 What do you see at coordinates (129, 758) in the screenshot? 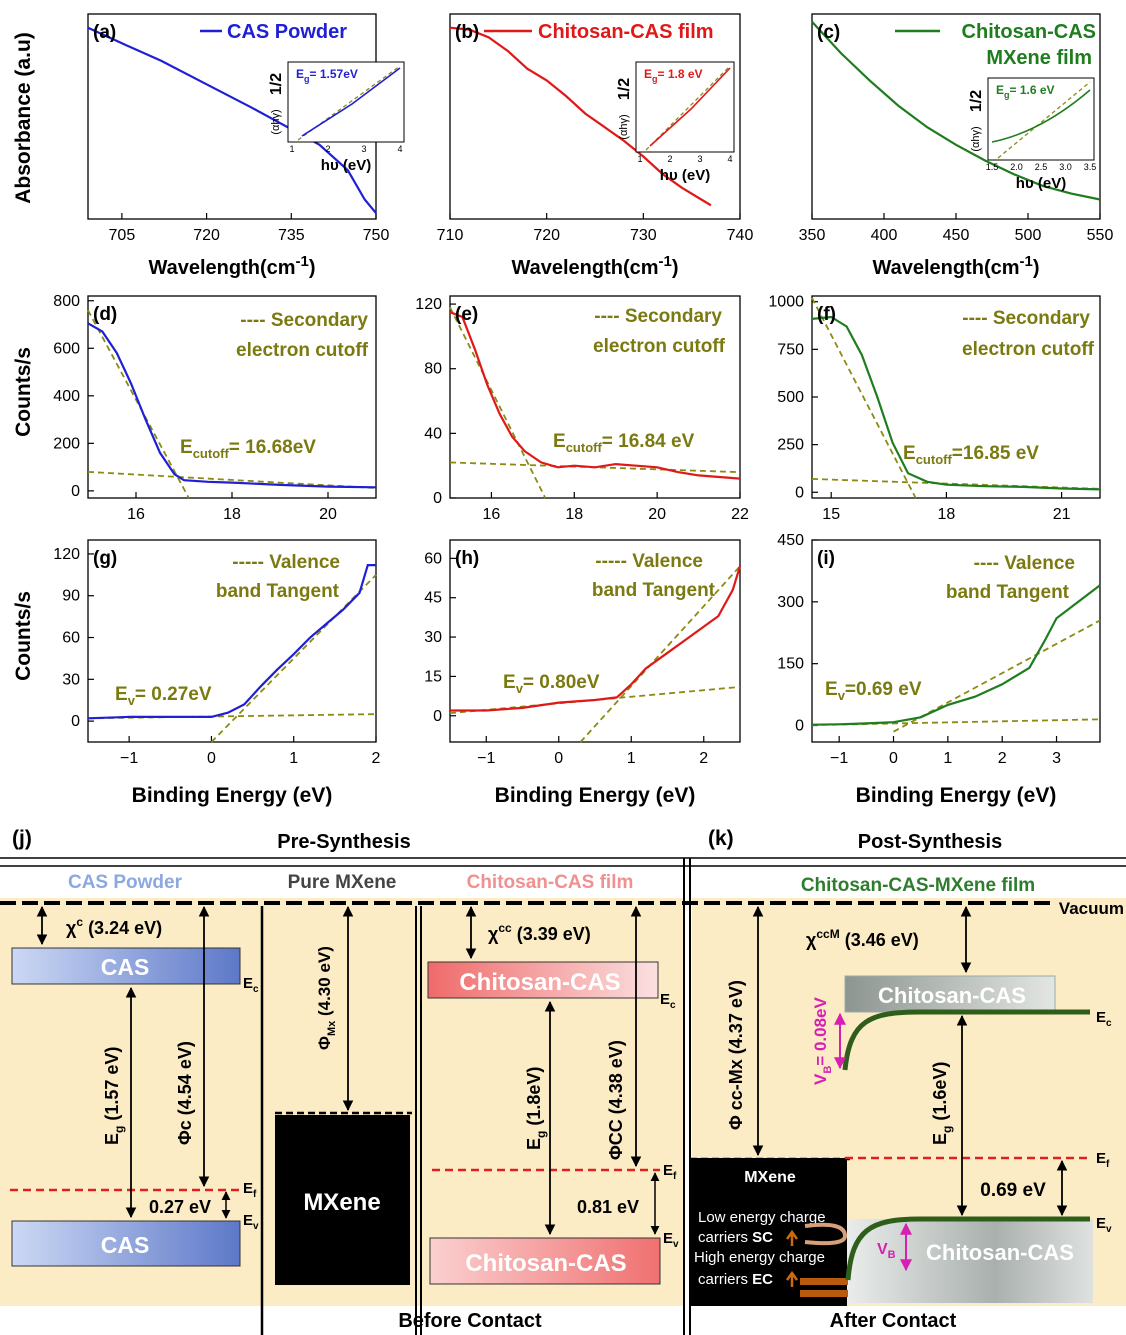
I see `x-tick-label-g: −1` at bounding box center [129, 758].